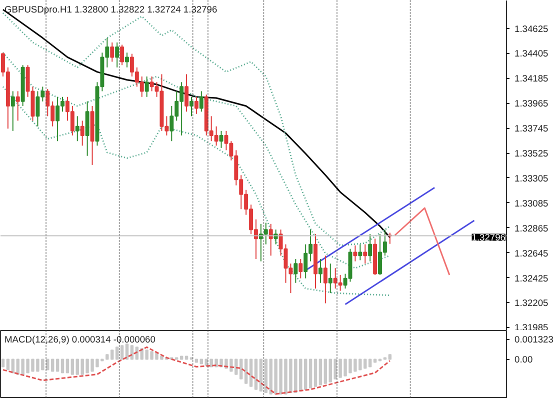  I want to click on y-tick-label: 1.33305, so click(531, 178).